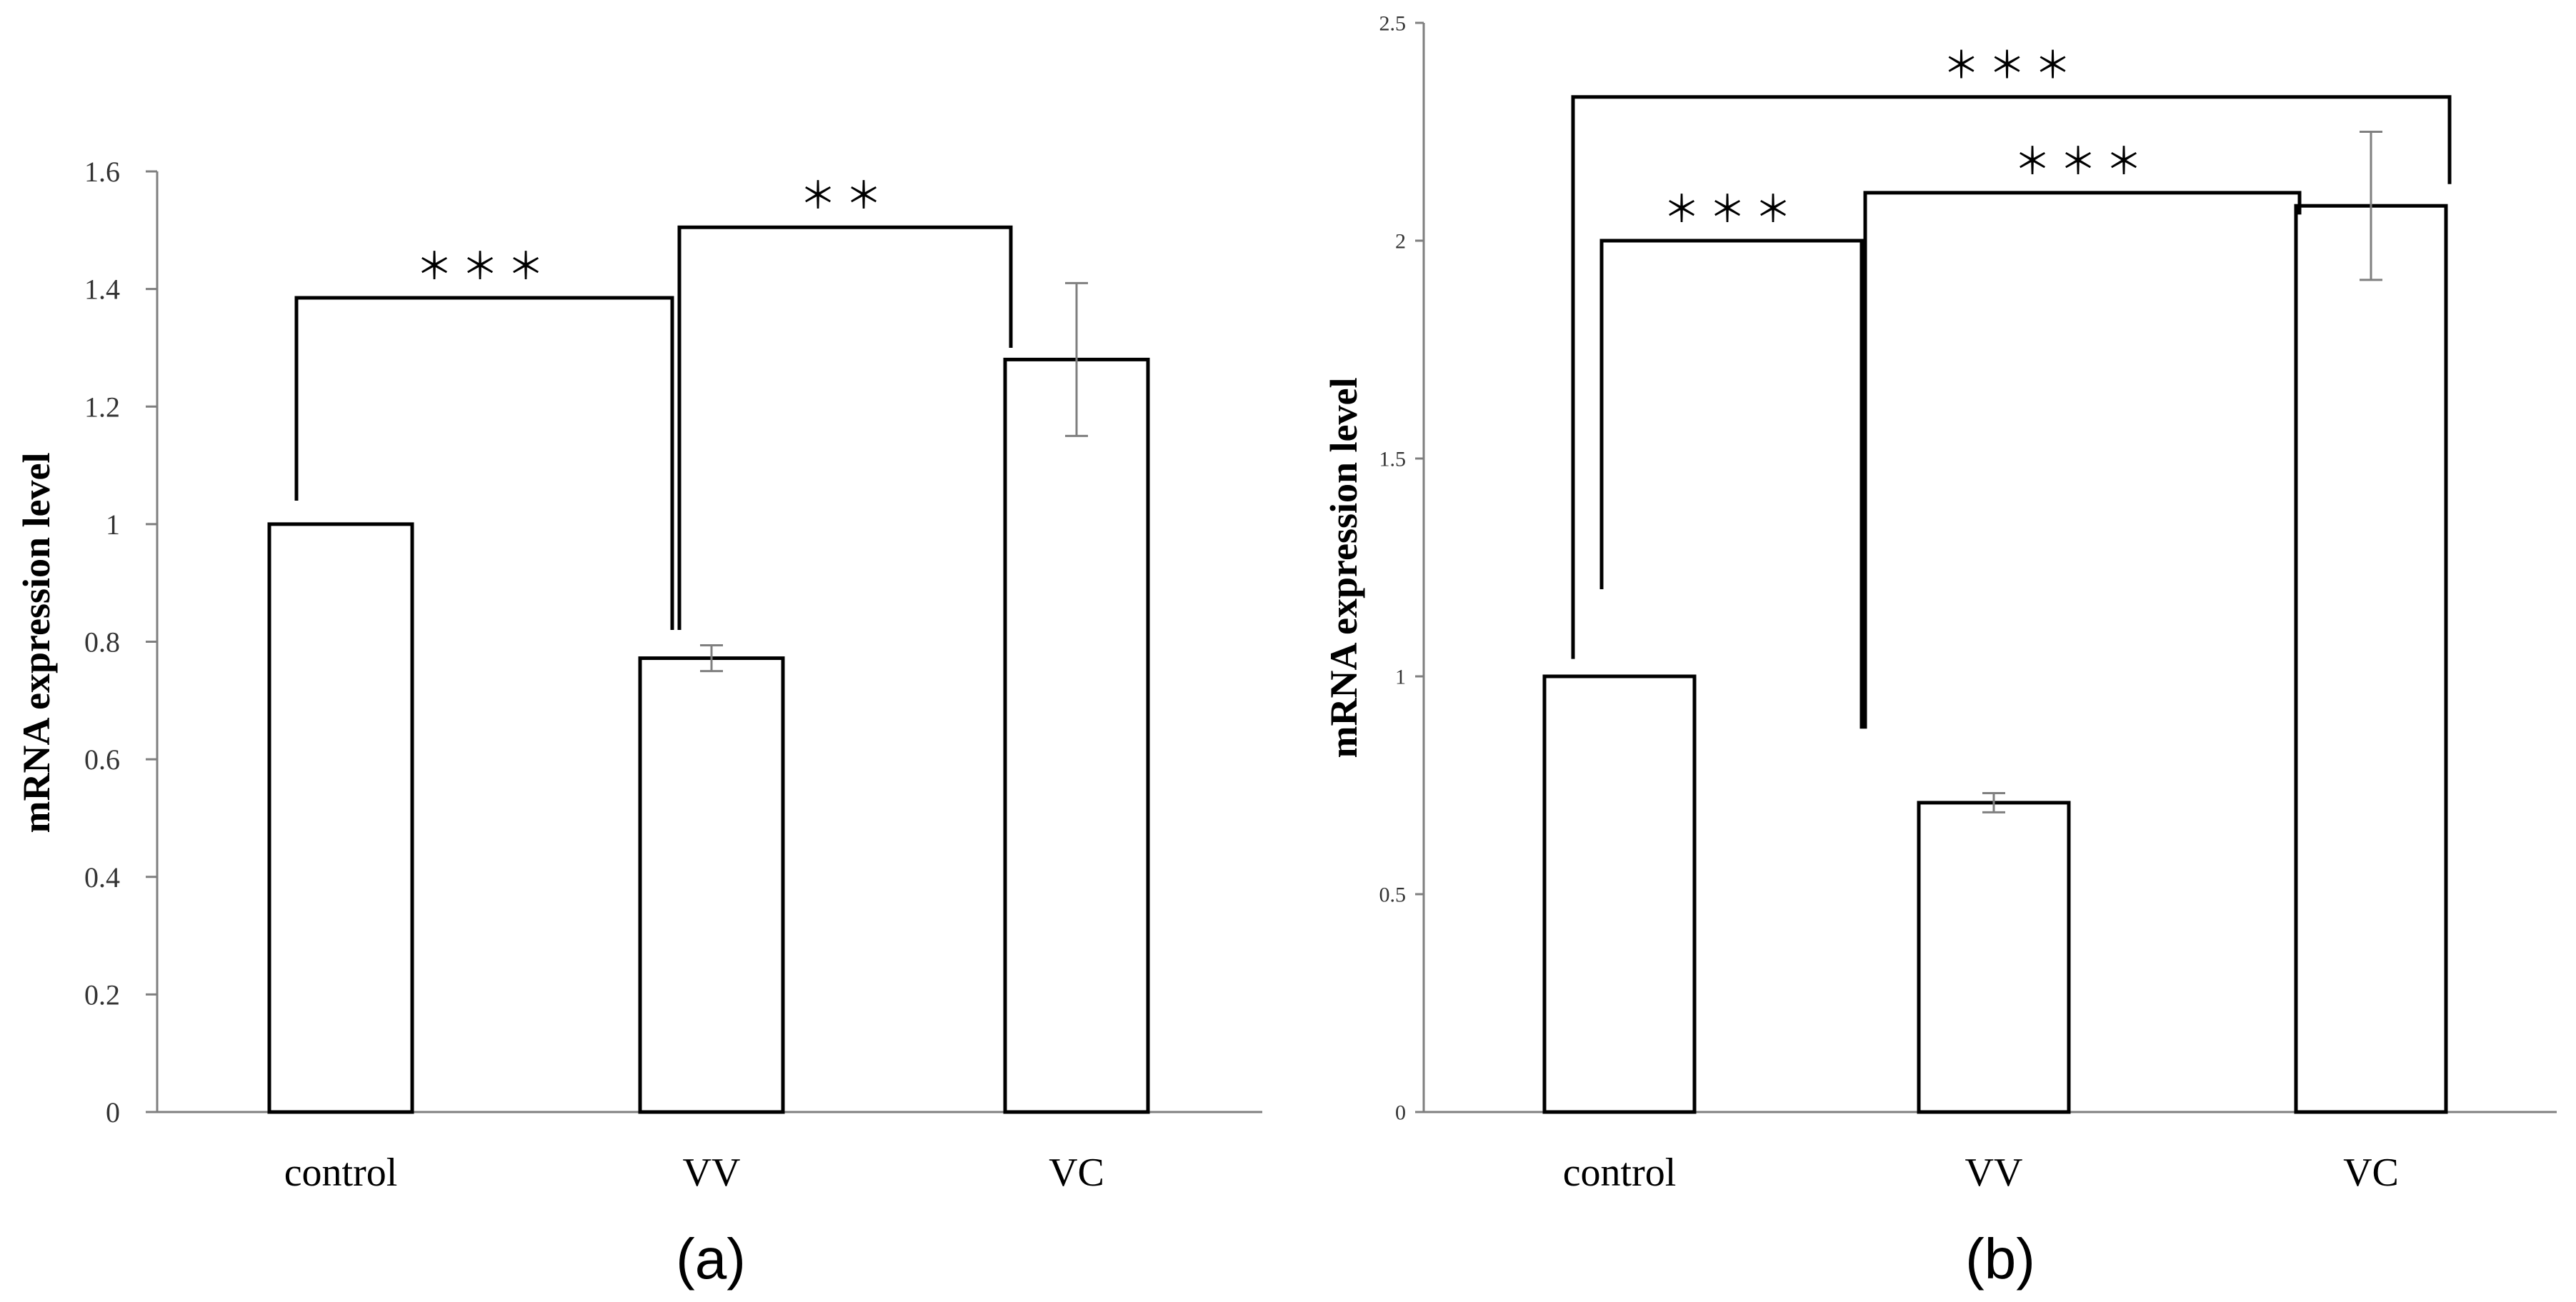  What do you see at coordinates (1393, 895) in the screenshot?
I see `y-tick-label: 0.5` at bounding box center [1393, 895].